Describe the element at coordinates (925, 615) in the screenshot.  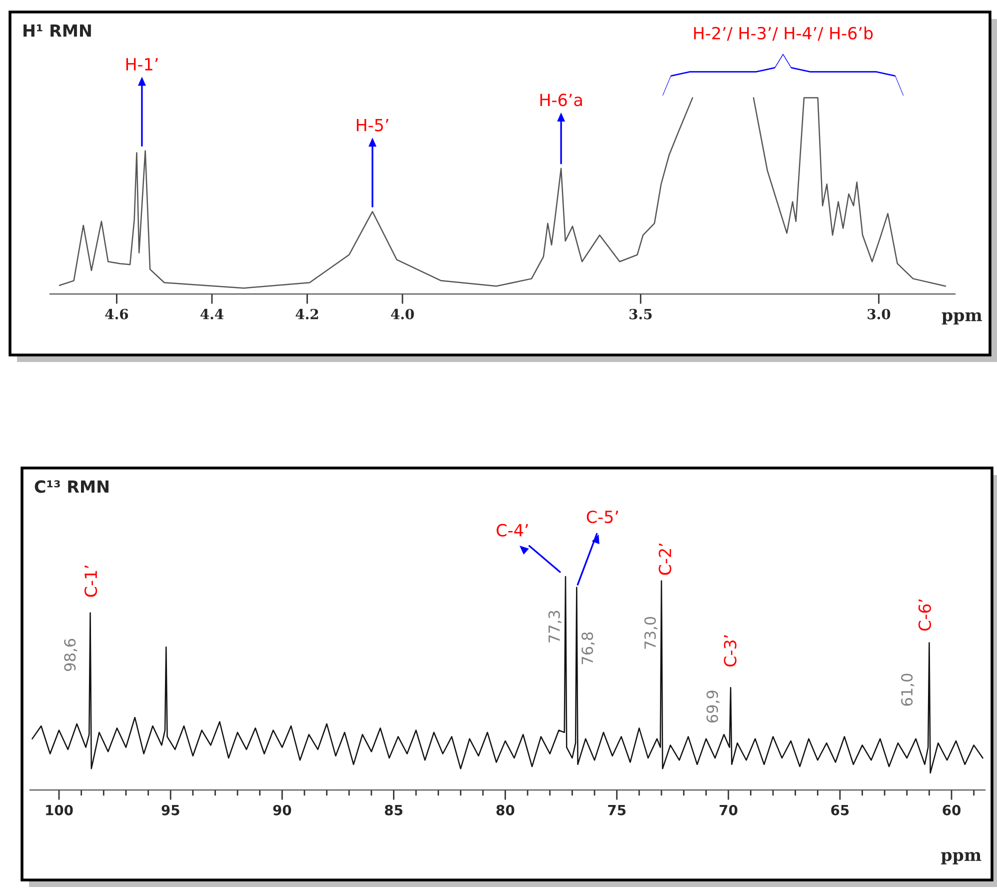
I see `annotation: C-6’` at that location.